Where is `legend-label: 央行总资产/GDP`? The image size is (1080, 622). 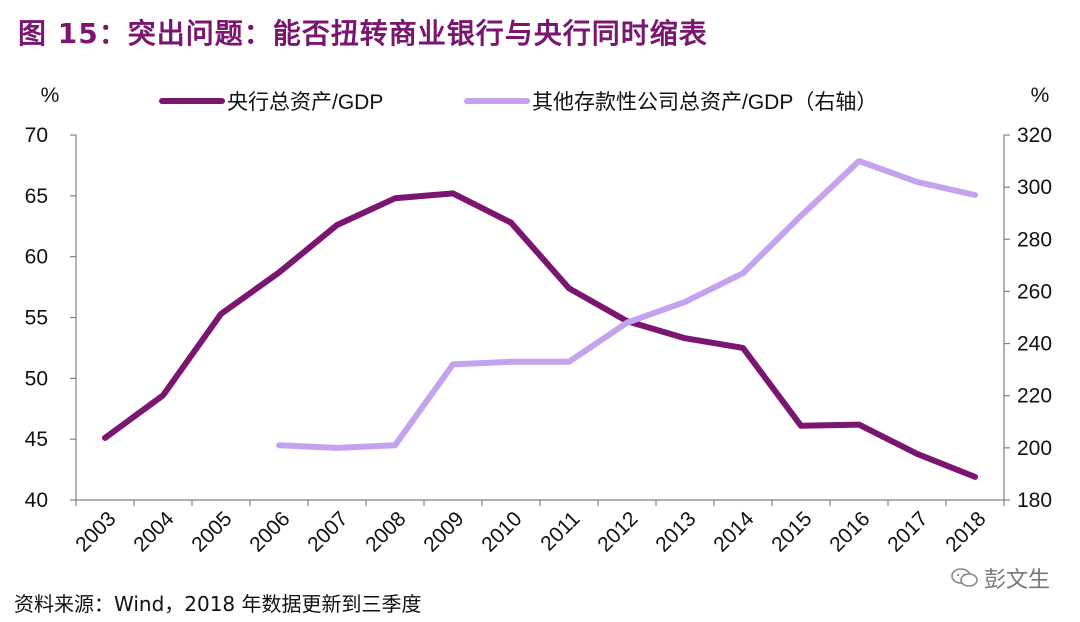
legend-label: 央行总资产/GDP is located at coordinates (305, 102).